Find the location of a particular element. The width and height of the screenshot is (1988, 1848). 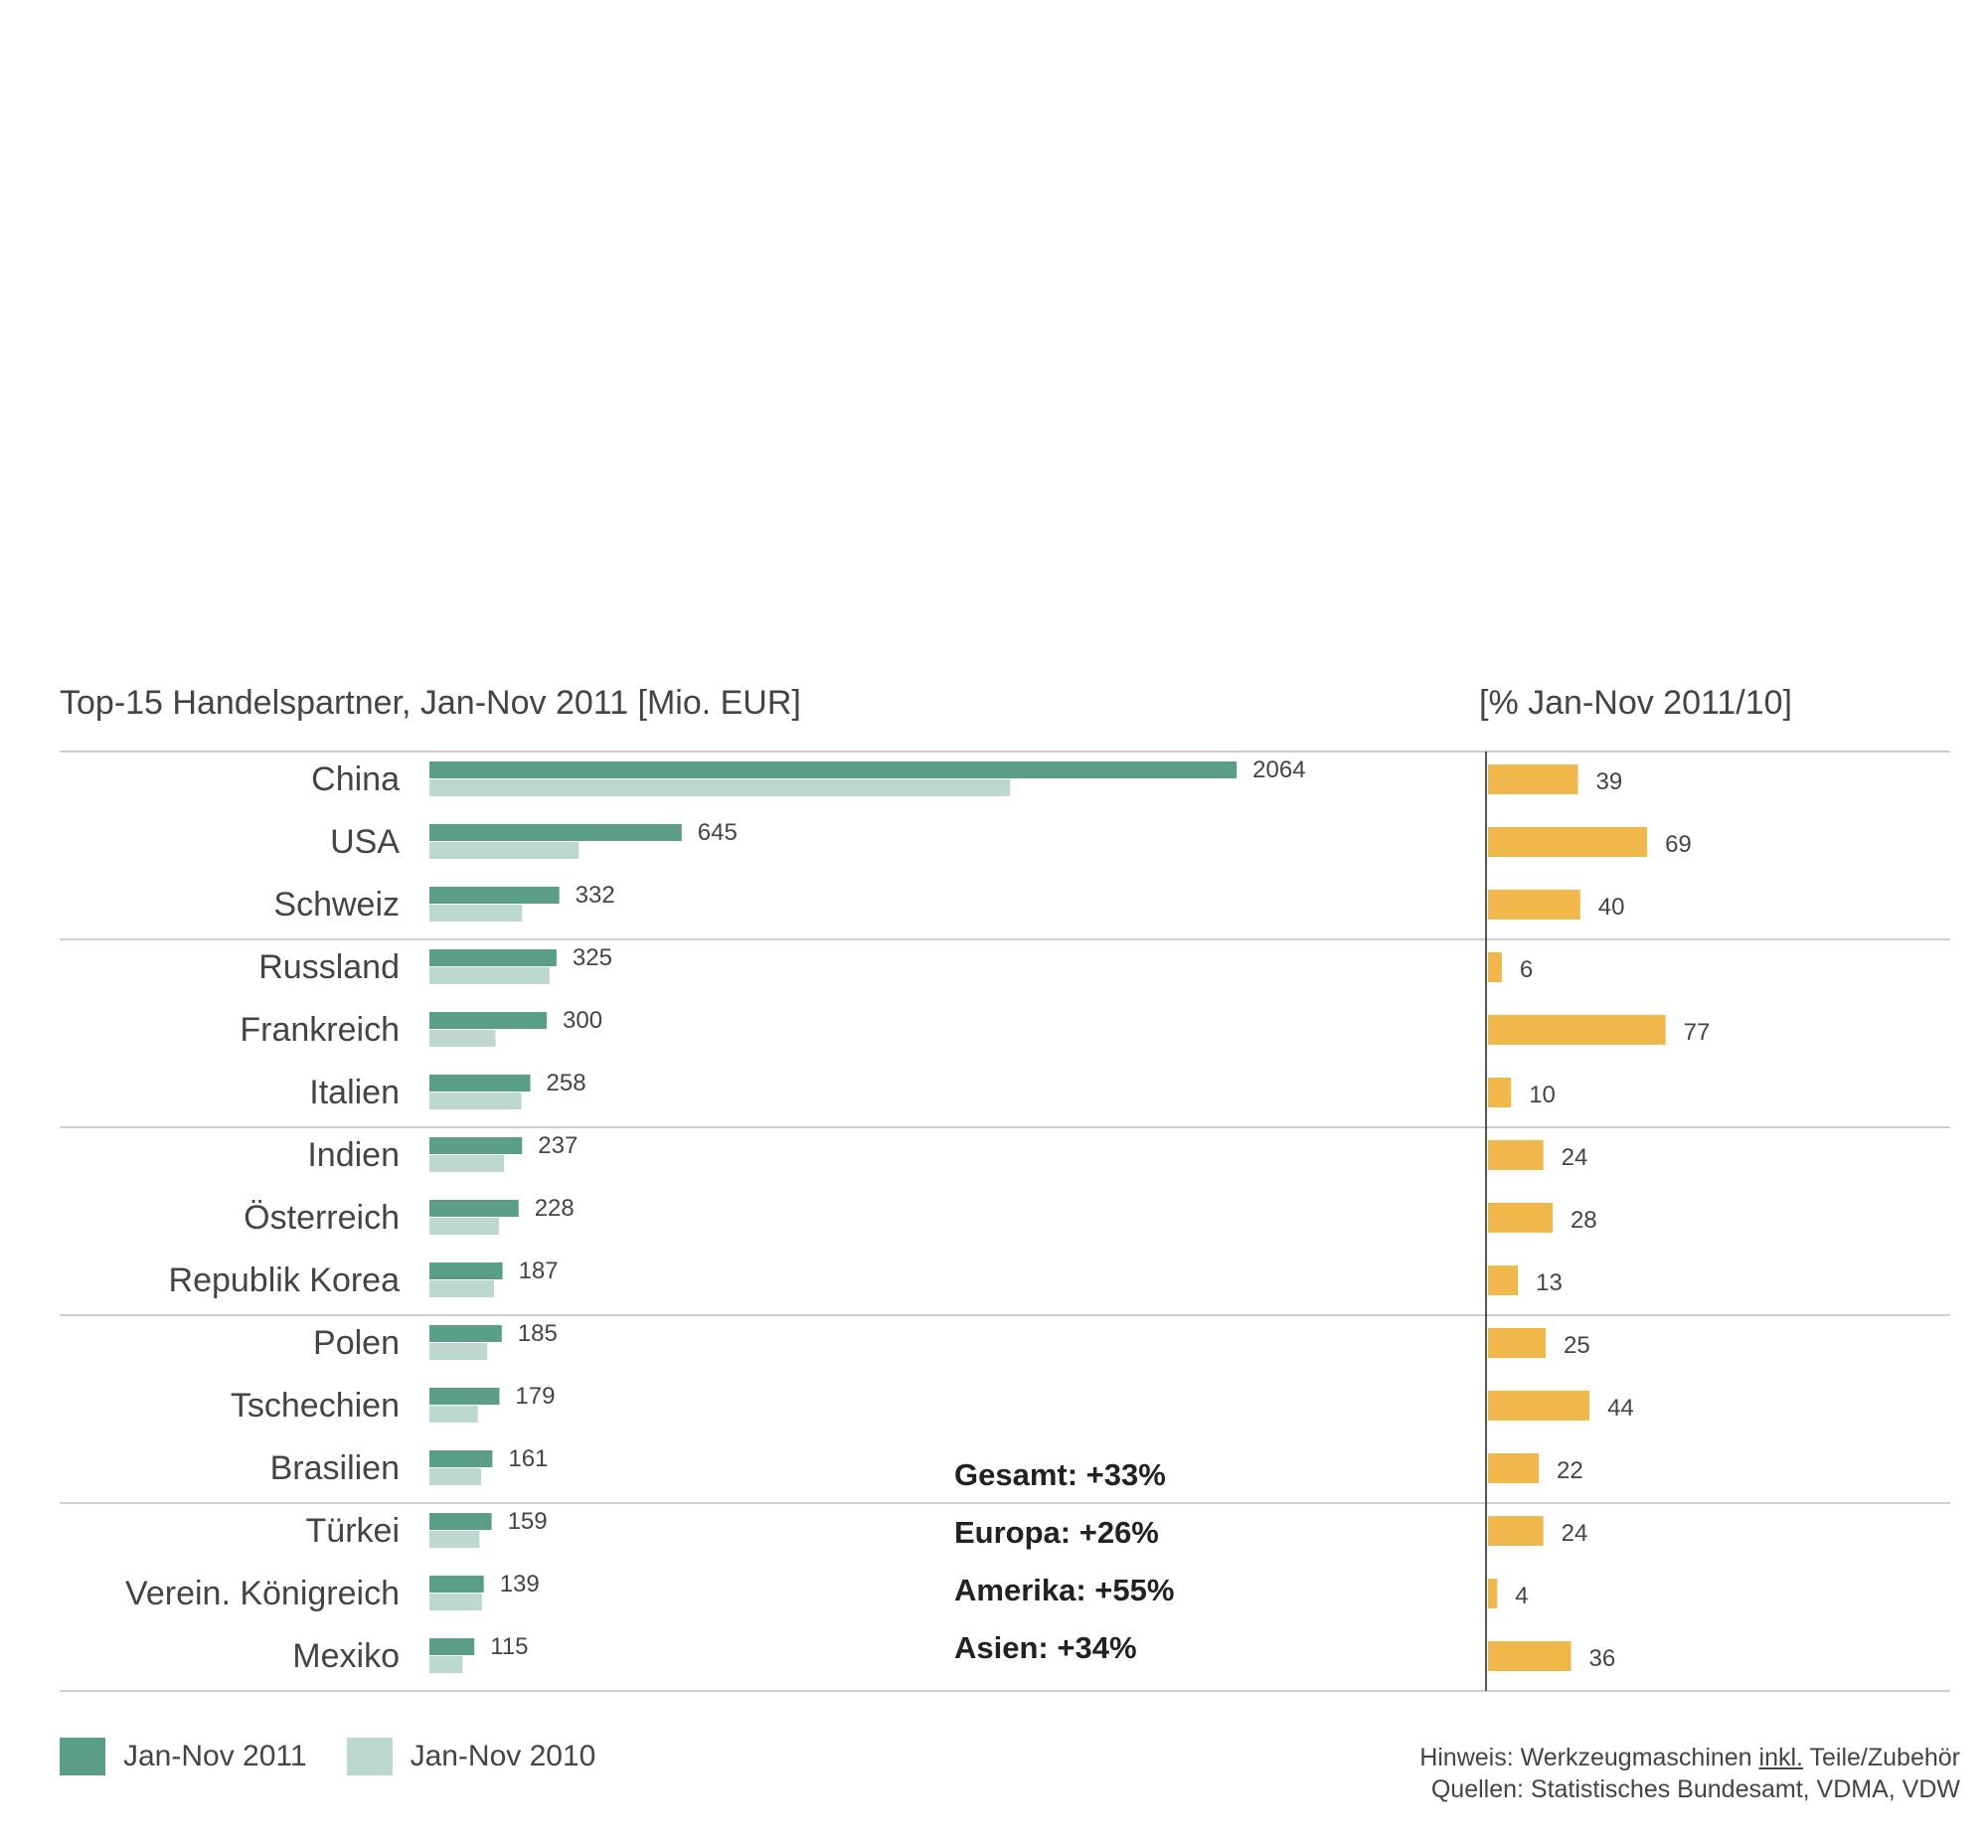

summary-gesamt: Gesamt: +33% is located at coordinates (1060, 1474).